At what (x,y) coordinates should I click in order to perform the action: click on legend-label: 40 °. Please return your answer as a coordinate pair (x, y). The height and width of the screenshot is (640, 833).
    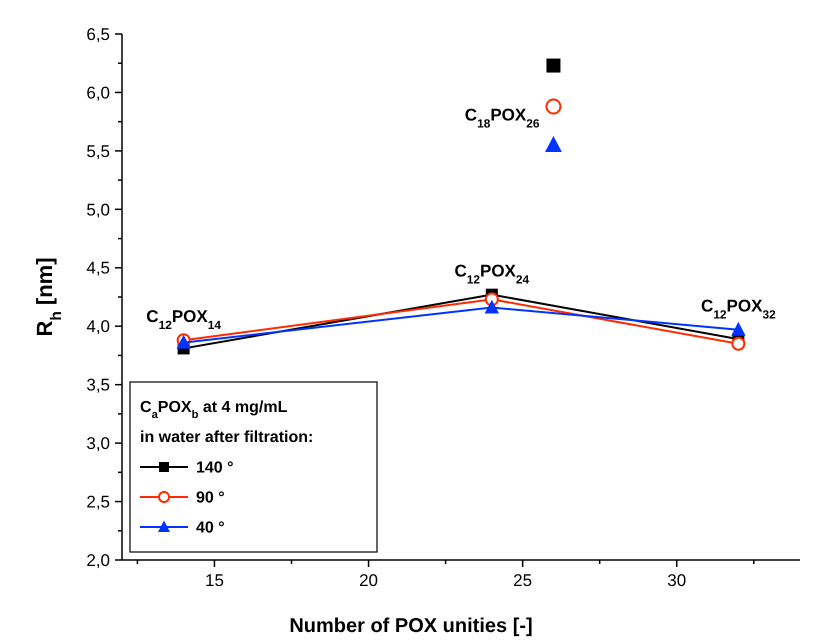
    Looking at the image, I should click on (210, 528).